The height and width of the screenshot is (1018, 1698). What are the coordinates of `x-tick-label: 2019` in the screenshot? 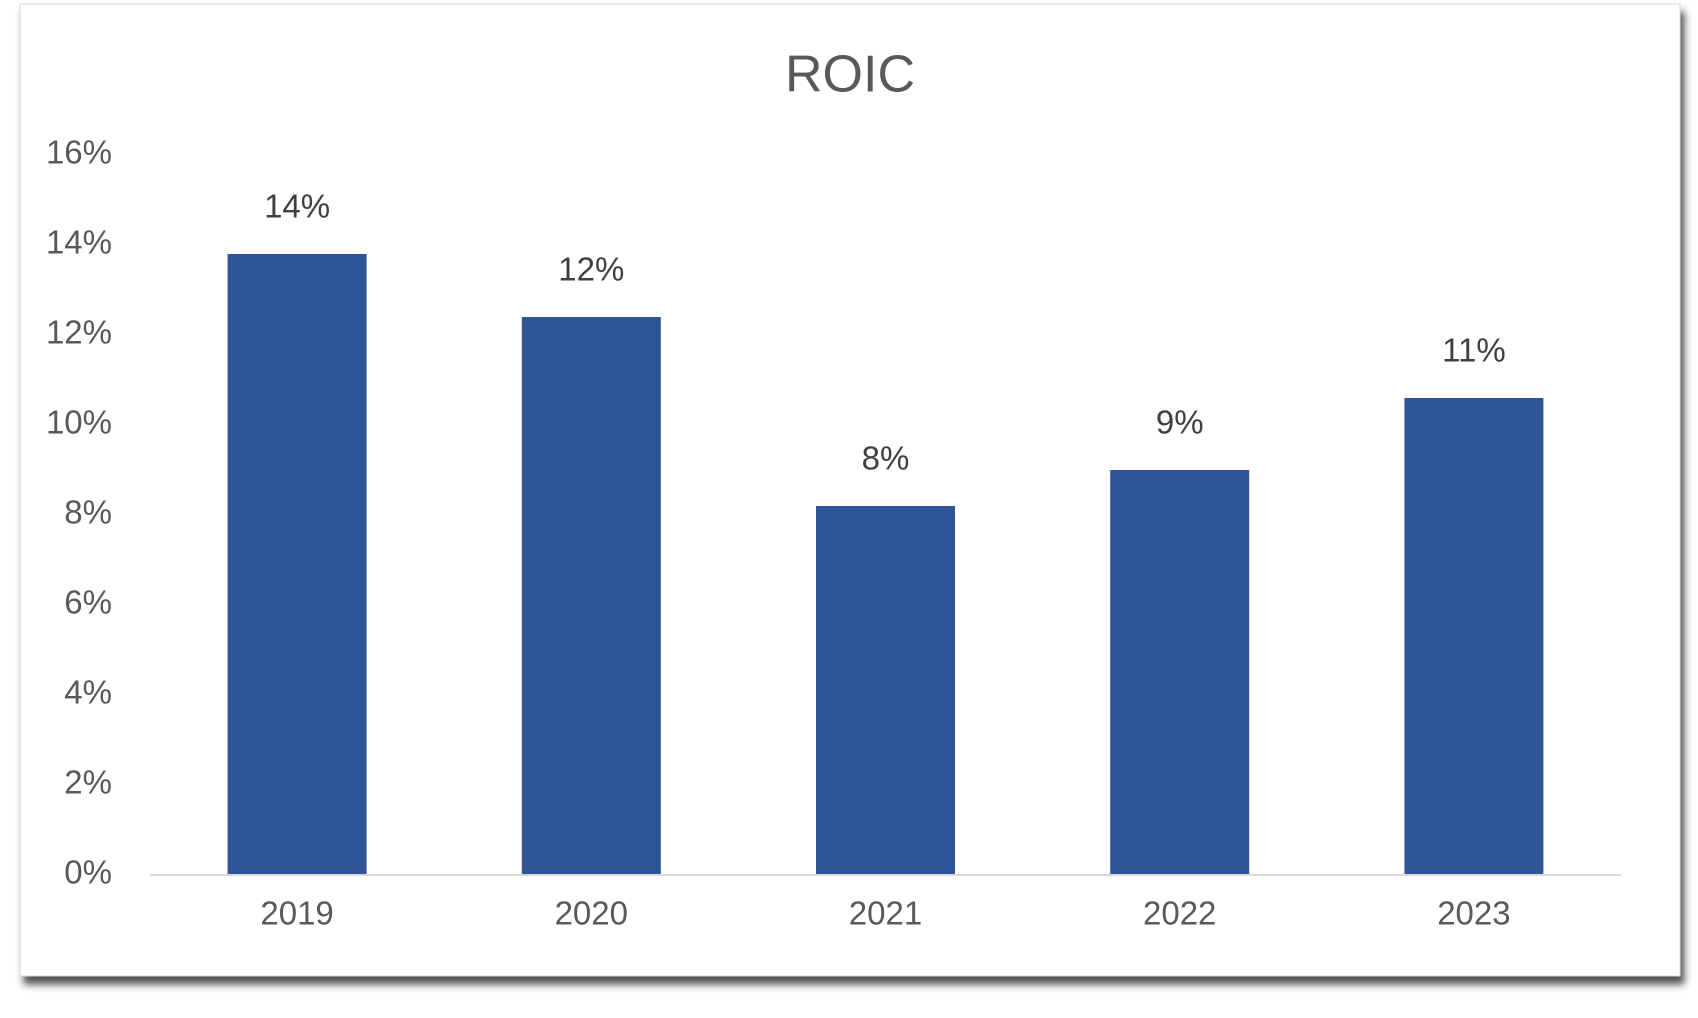 It's located at (296, 913).